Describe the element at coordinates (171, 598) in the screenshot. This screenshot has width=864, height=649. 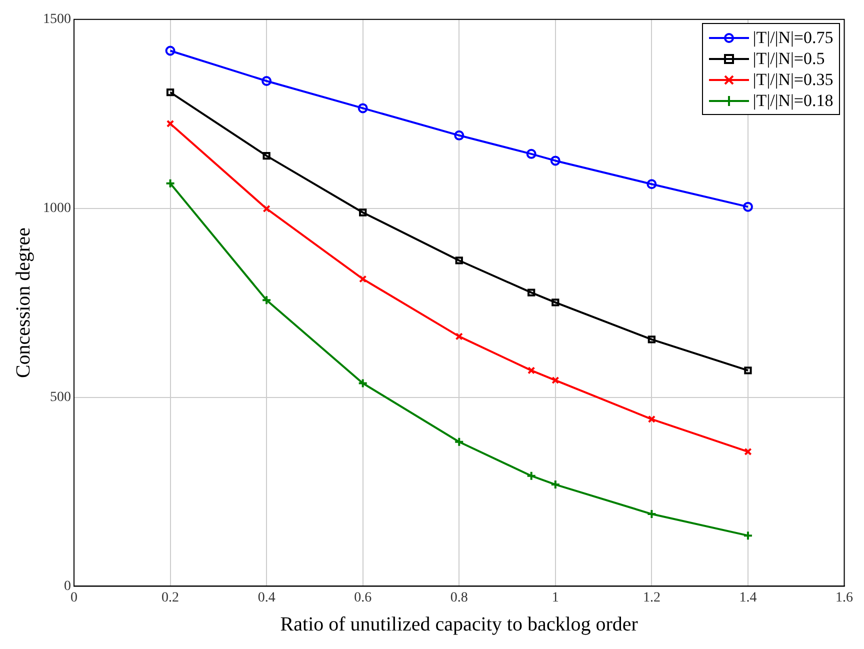
I see `x-tick-label: 0.2` at that location.